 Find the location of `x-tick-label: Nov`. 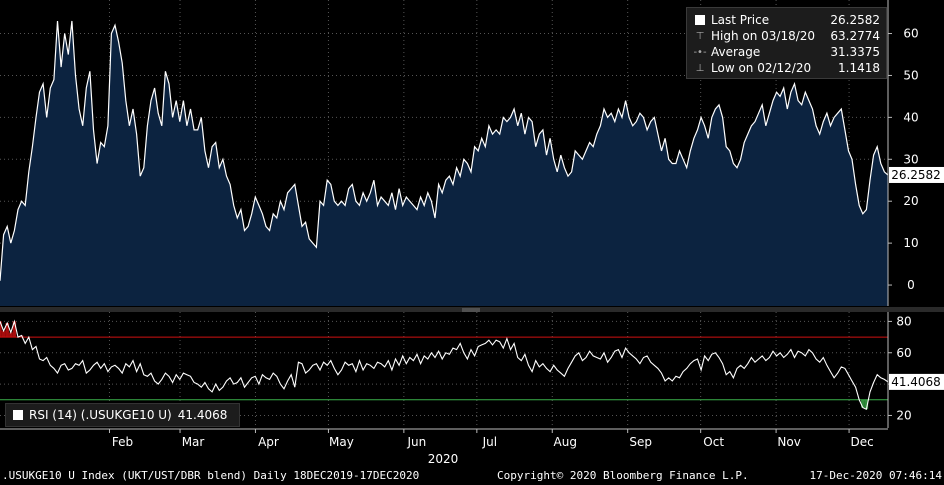

x-tick-label: Nov is located at coordinates (788, 442).